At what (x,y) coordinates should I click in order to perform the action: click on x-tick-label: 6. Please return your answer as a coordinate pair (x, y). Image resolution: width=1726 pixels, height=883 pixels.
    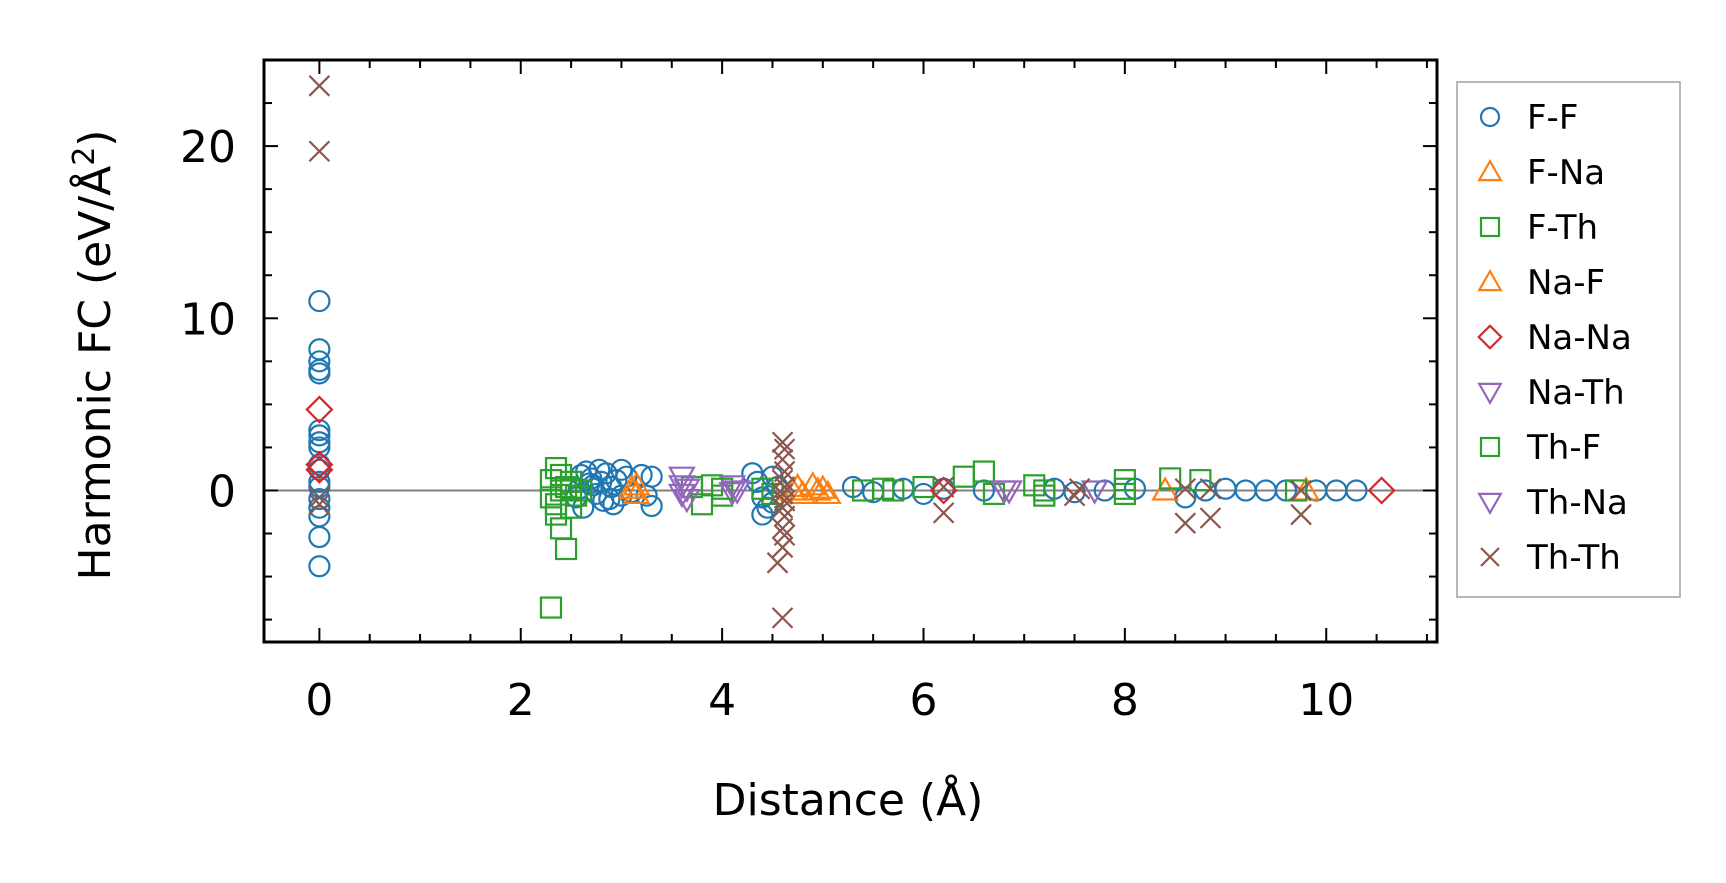
    Looking at the image, I should click on (923, 700).